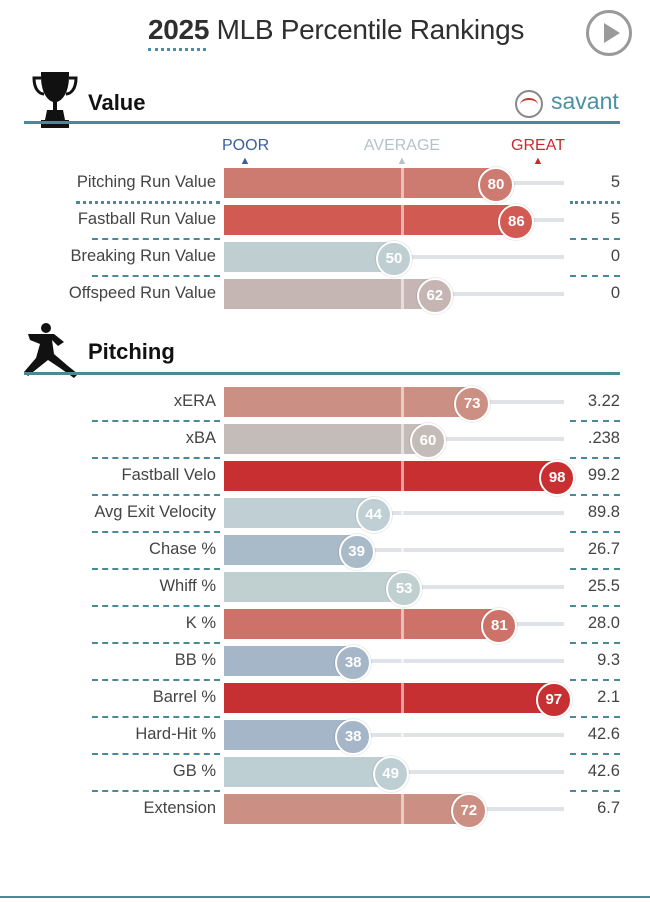  I want to click on play-icon, so click(612, 33).